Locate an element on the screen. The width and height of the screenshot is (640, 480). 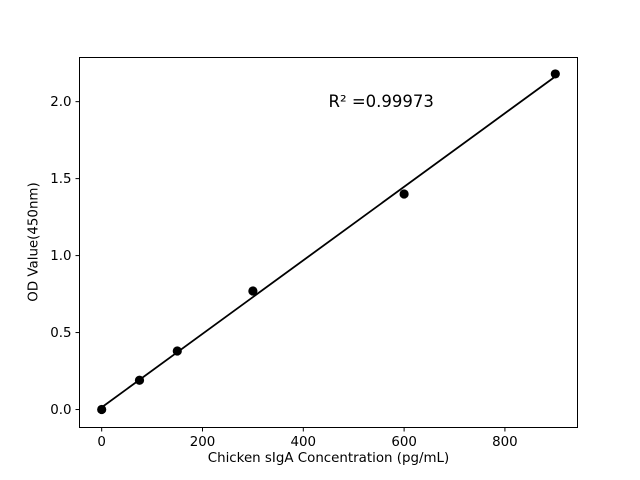
y-axis-label: OD Value(450nm) is located at coordinates (34, 242).